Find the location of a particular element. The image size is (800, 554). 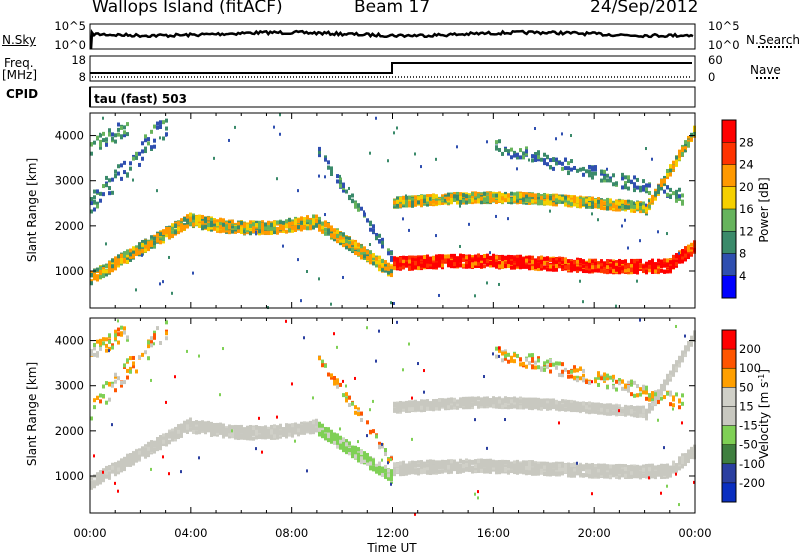

colorbar-tick-label: 16 is located at coordinates (746, 209).